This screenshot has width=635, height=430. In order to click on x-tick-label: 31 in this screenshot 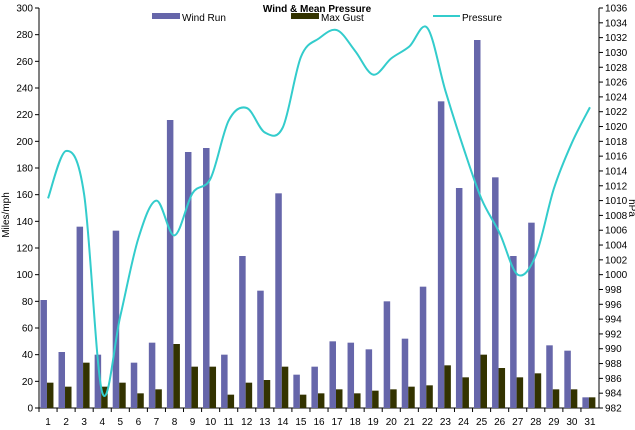, I will do `click(590, 422)`.